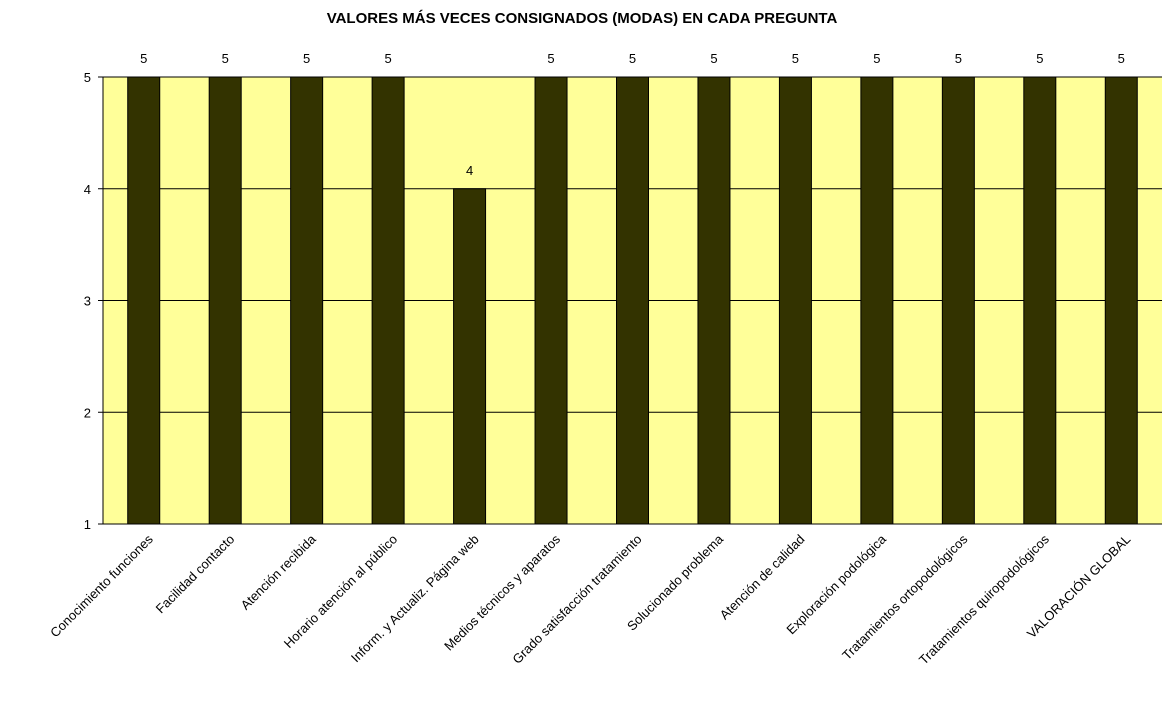 The width and height of the screenshot is (1163, 704). I want to click on y-tick-label: 5, so click(87, 77).